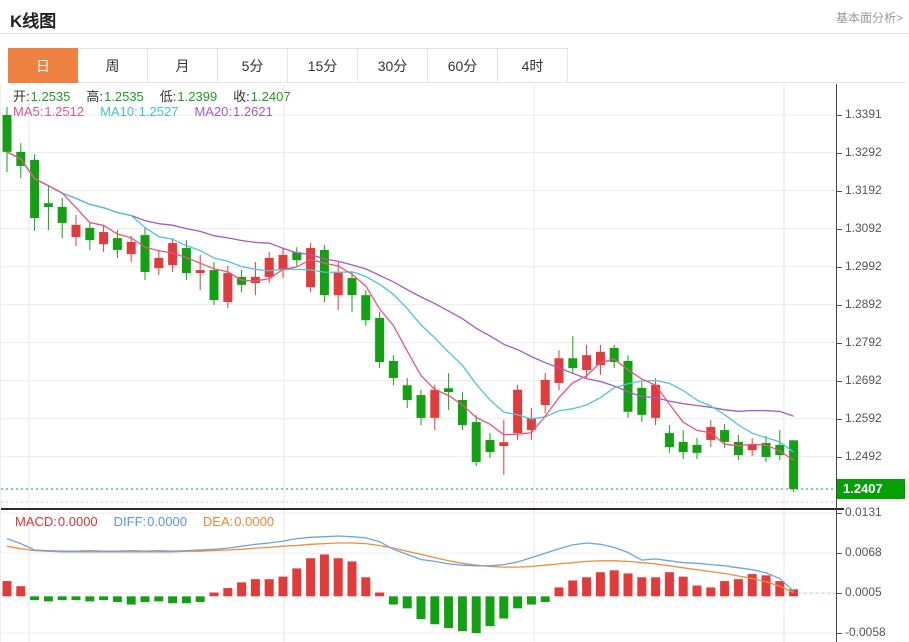 The width and height of the screenshot is (909, 642). What do you see at coordinates (262, 96) in the screenshot?
I see `legend-item: 收:1.2407` at bounding box center [262, 96].